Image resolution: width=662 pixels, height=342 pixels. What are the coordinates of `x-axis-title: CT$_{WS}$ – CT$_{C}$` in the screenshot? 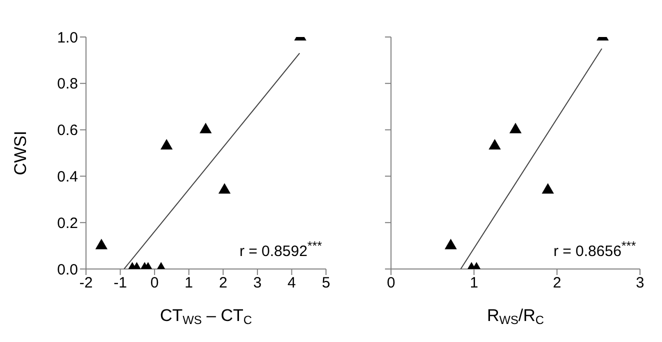 It's located at (206, 316).